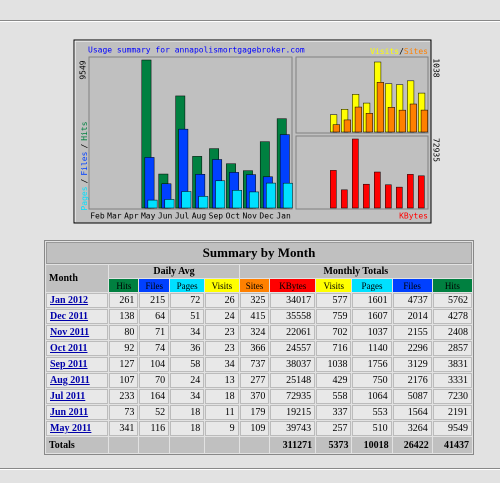 The height and width of the screenshot is (483, 500). Describe the element at coordinates (293, 316) in the screenshot. I see `cell: 35558` at that location.